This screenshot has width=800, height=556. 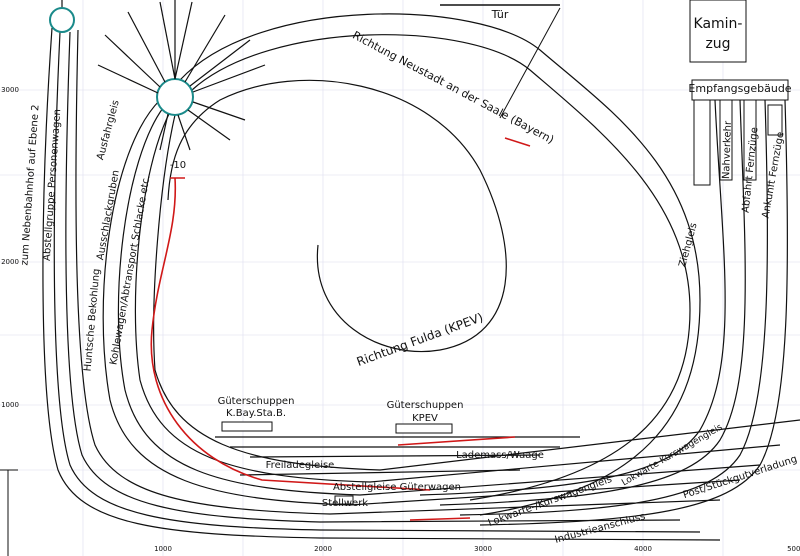 I want to click on track-label: Industrieanschluss, so click(x=600, y=528).